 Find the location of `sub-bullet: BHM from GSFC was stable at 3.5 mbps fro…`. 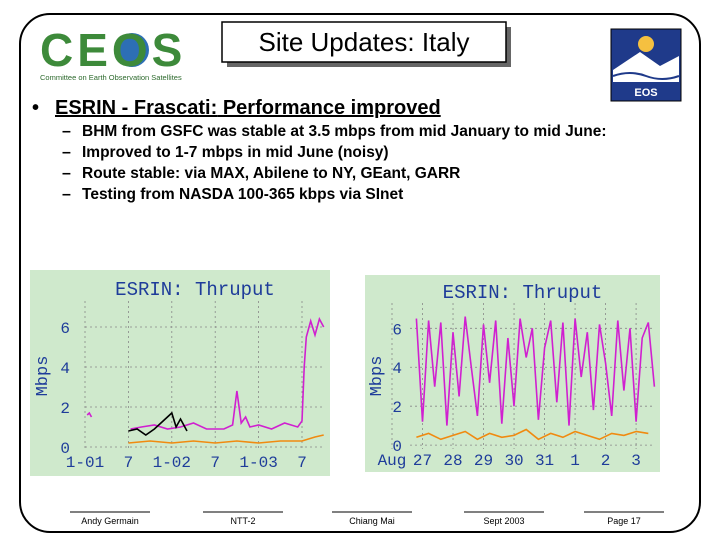

sub-bullet: BHM from GSFC was stable at 3.5 mbps fro… is located at coordinates (344, 131).